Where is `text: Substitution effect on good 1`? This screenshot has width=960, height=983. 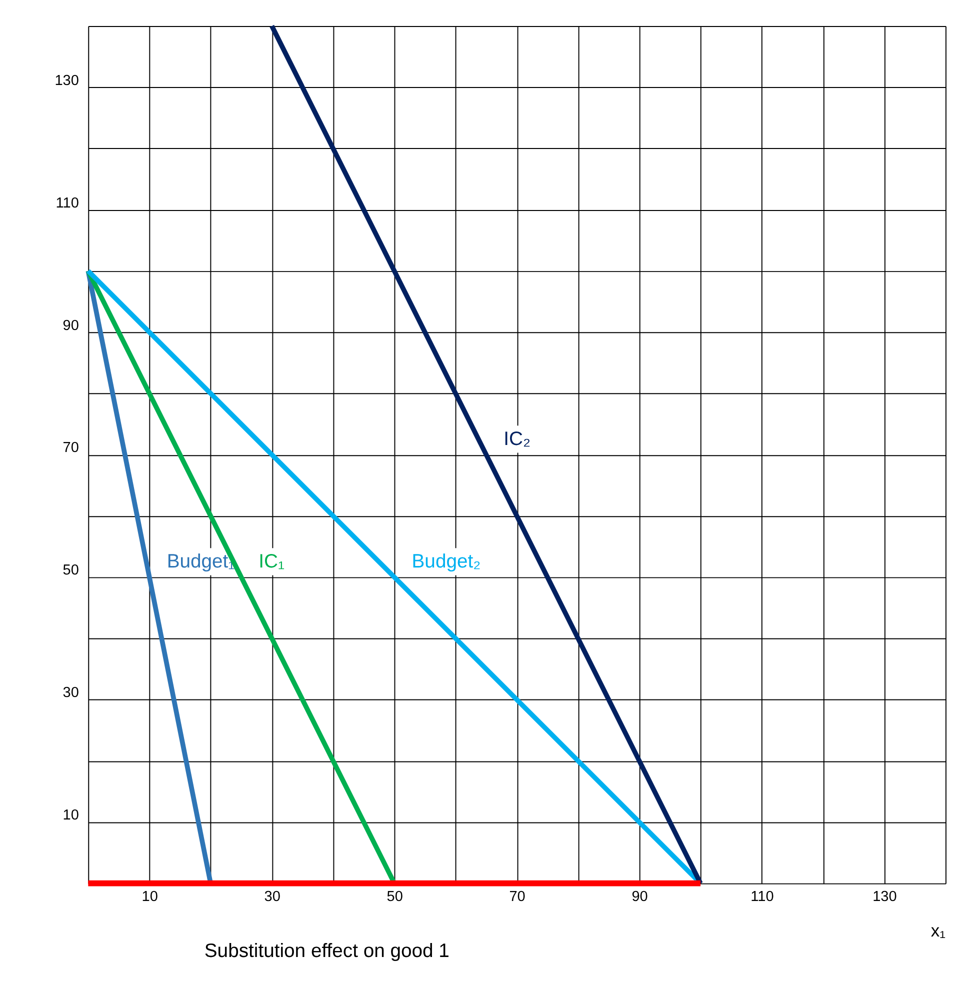 text: Substitution effect on good 1 is located at coordinates (327, 951).